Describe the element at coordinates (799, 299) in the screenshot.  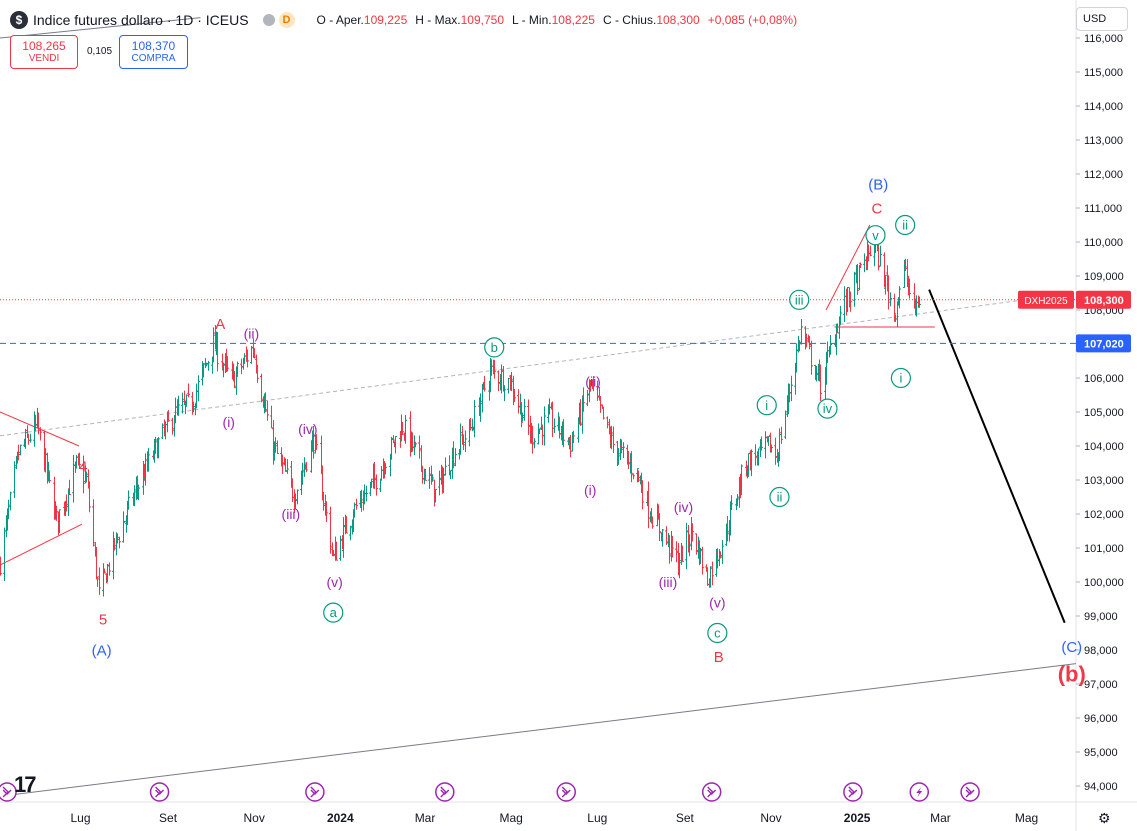
I see `wave-label: iii` at that location.